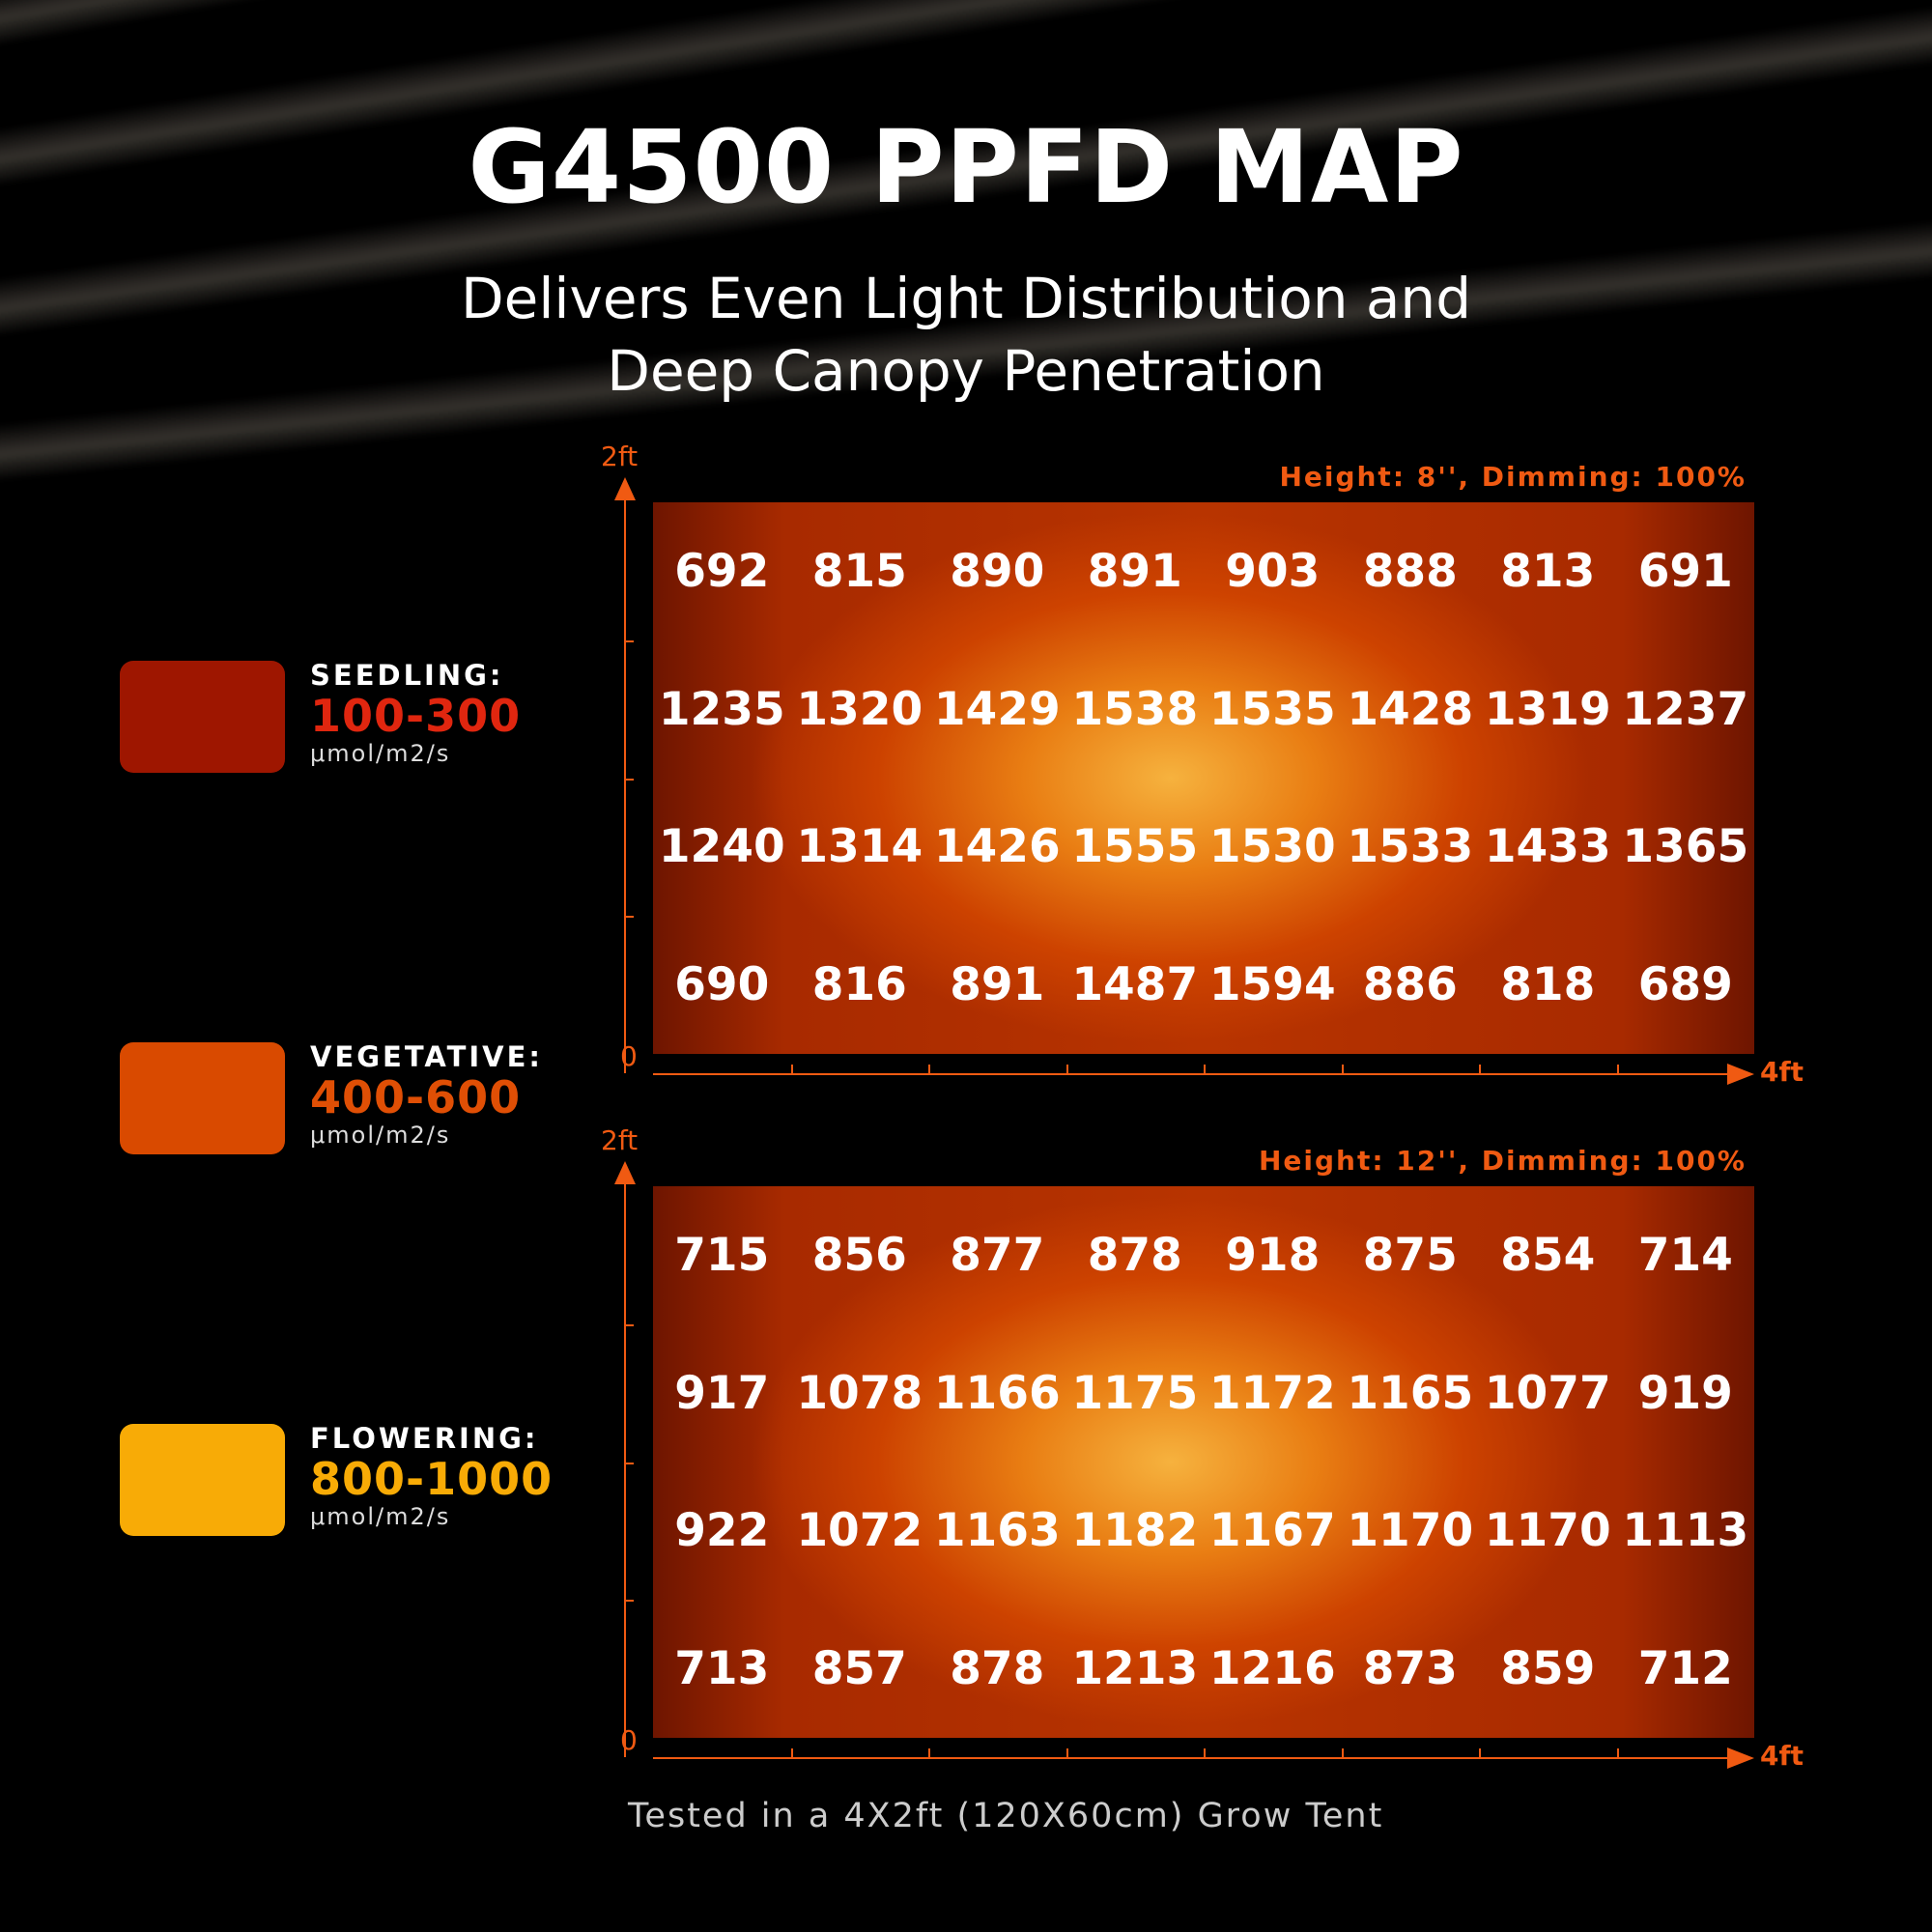 The width and height of the screenshot is (1932, 1932). What do you see at coordinates (997, 709) in the screenshot?
I see `ppfd-cell: 1429` at bounding box center [997, 709].